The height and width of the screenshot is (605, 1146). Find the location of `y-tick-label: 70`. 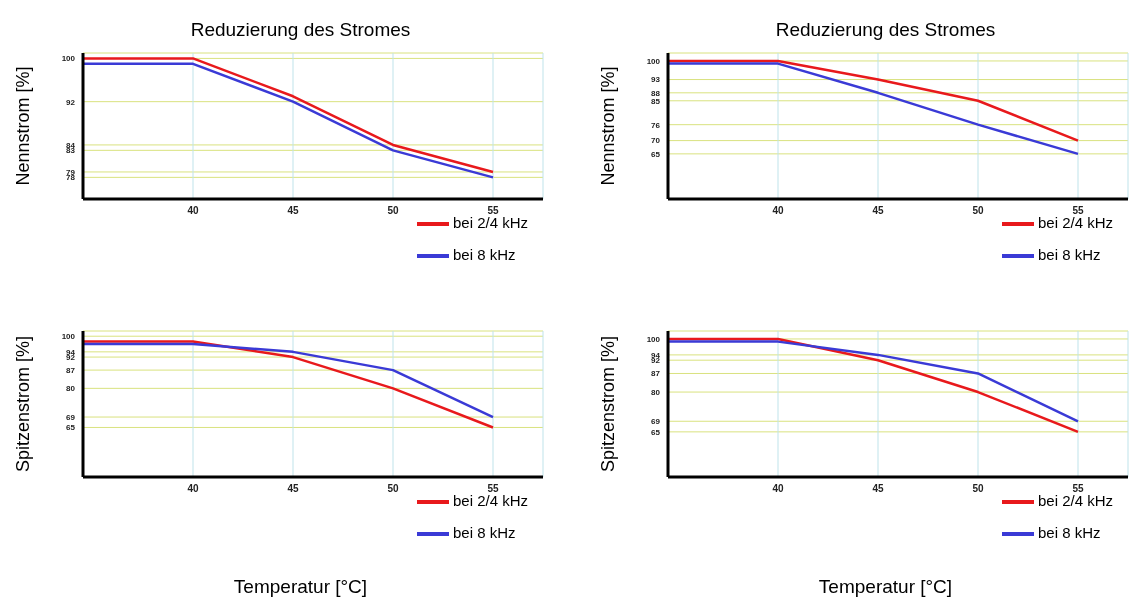

y-tick-label: 70 is located at coordinates (656, 141).